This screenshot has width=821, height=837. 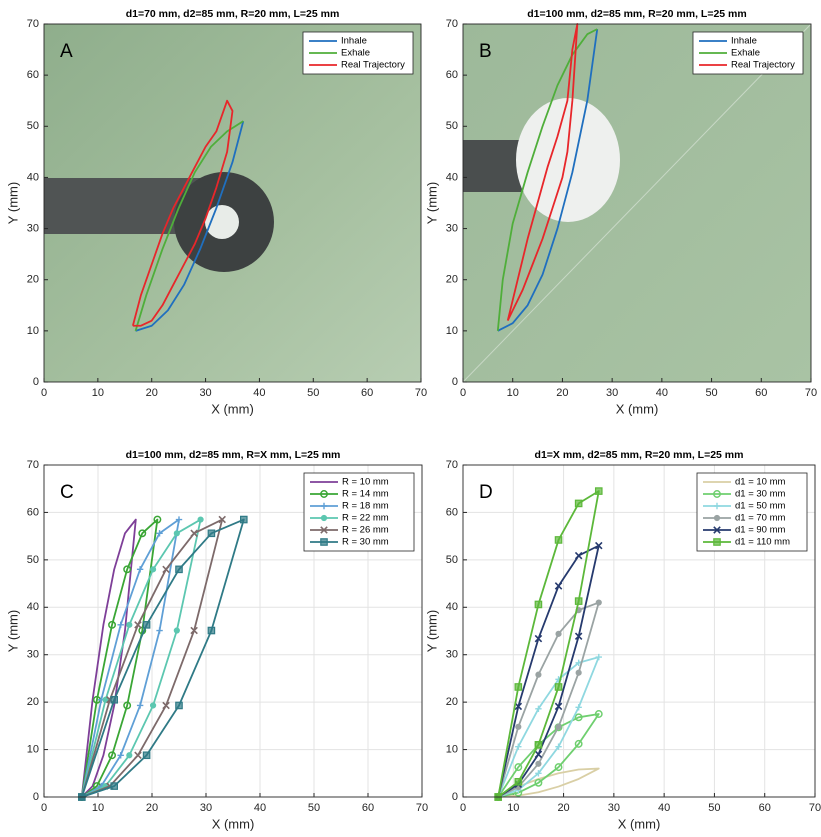 I want to click on legend-label: Exhale, so click(x=745, y=53).